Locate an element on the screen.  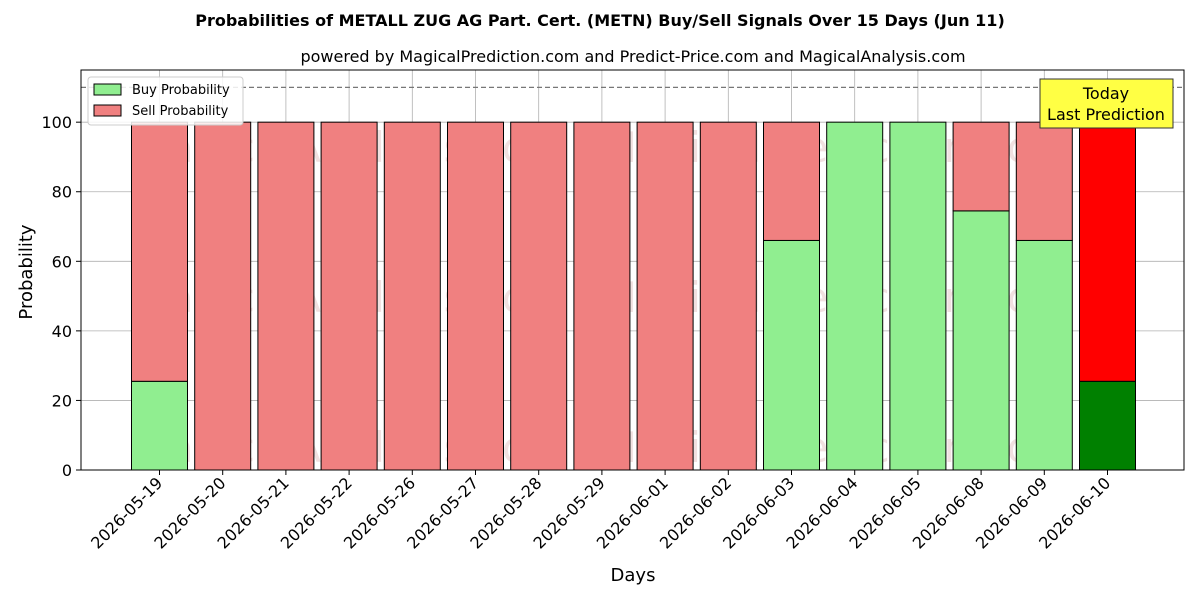
legend-label: Sell Probability is located at coordinates (180, 111).